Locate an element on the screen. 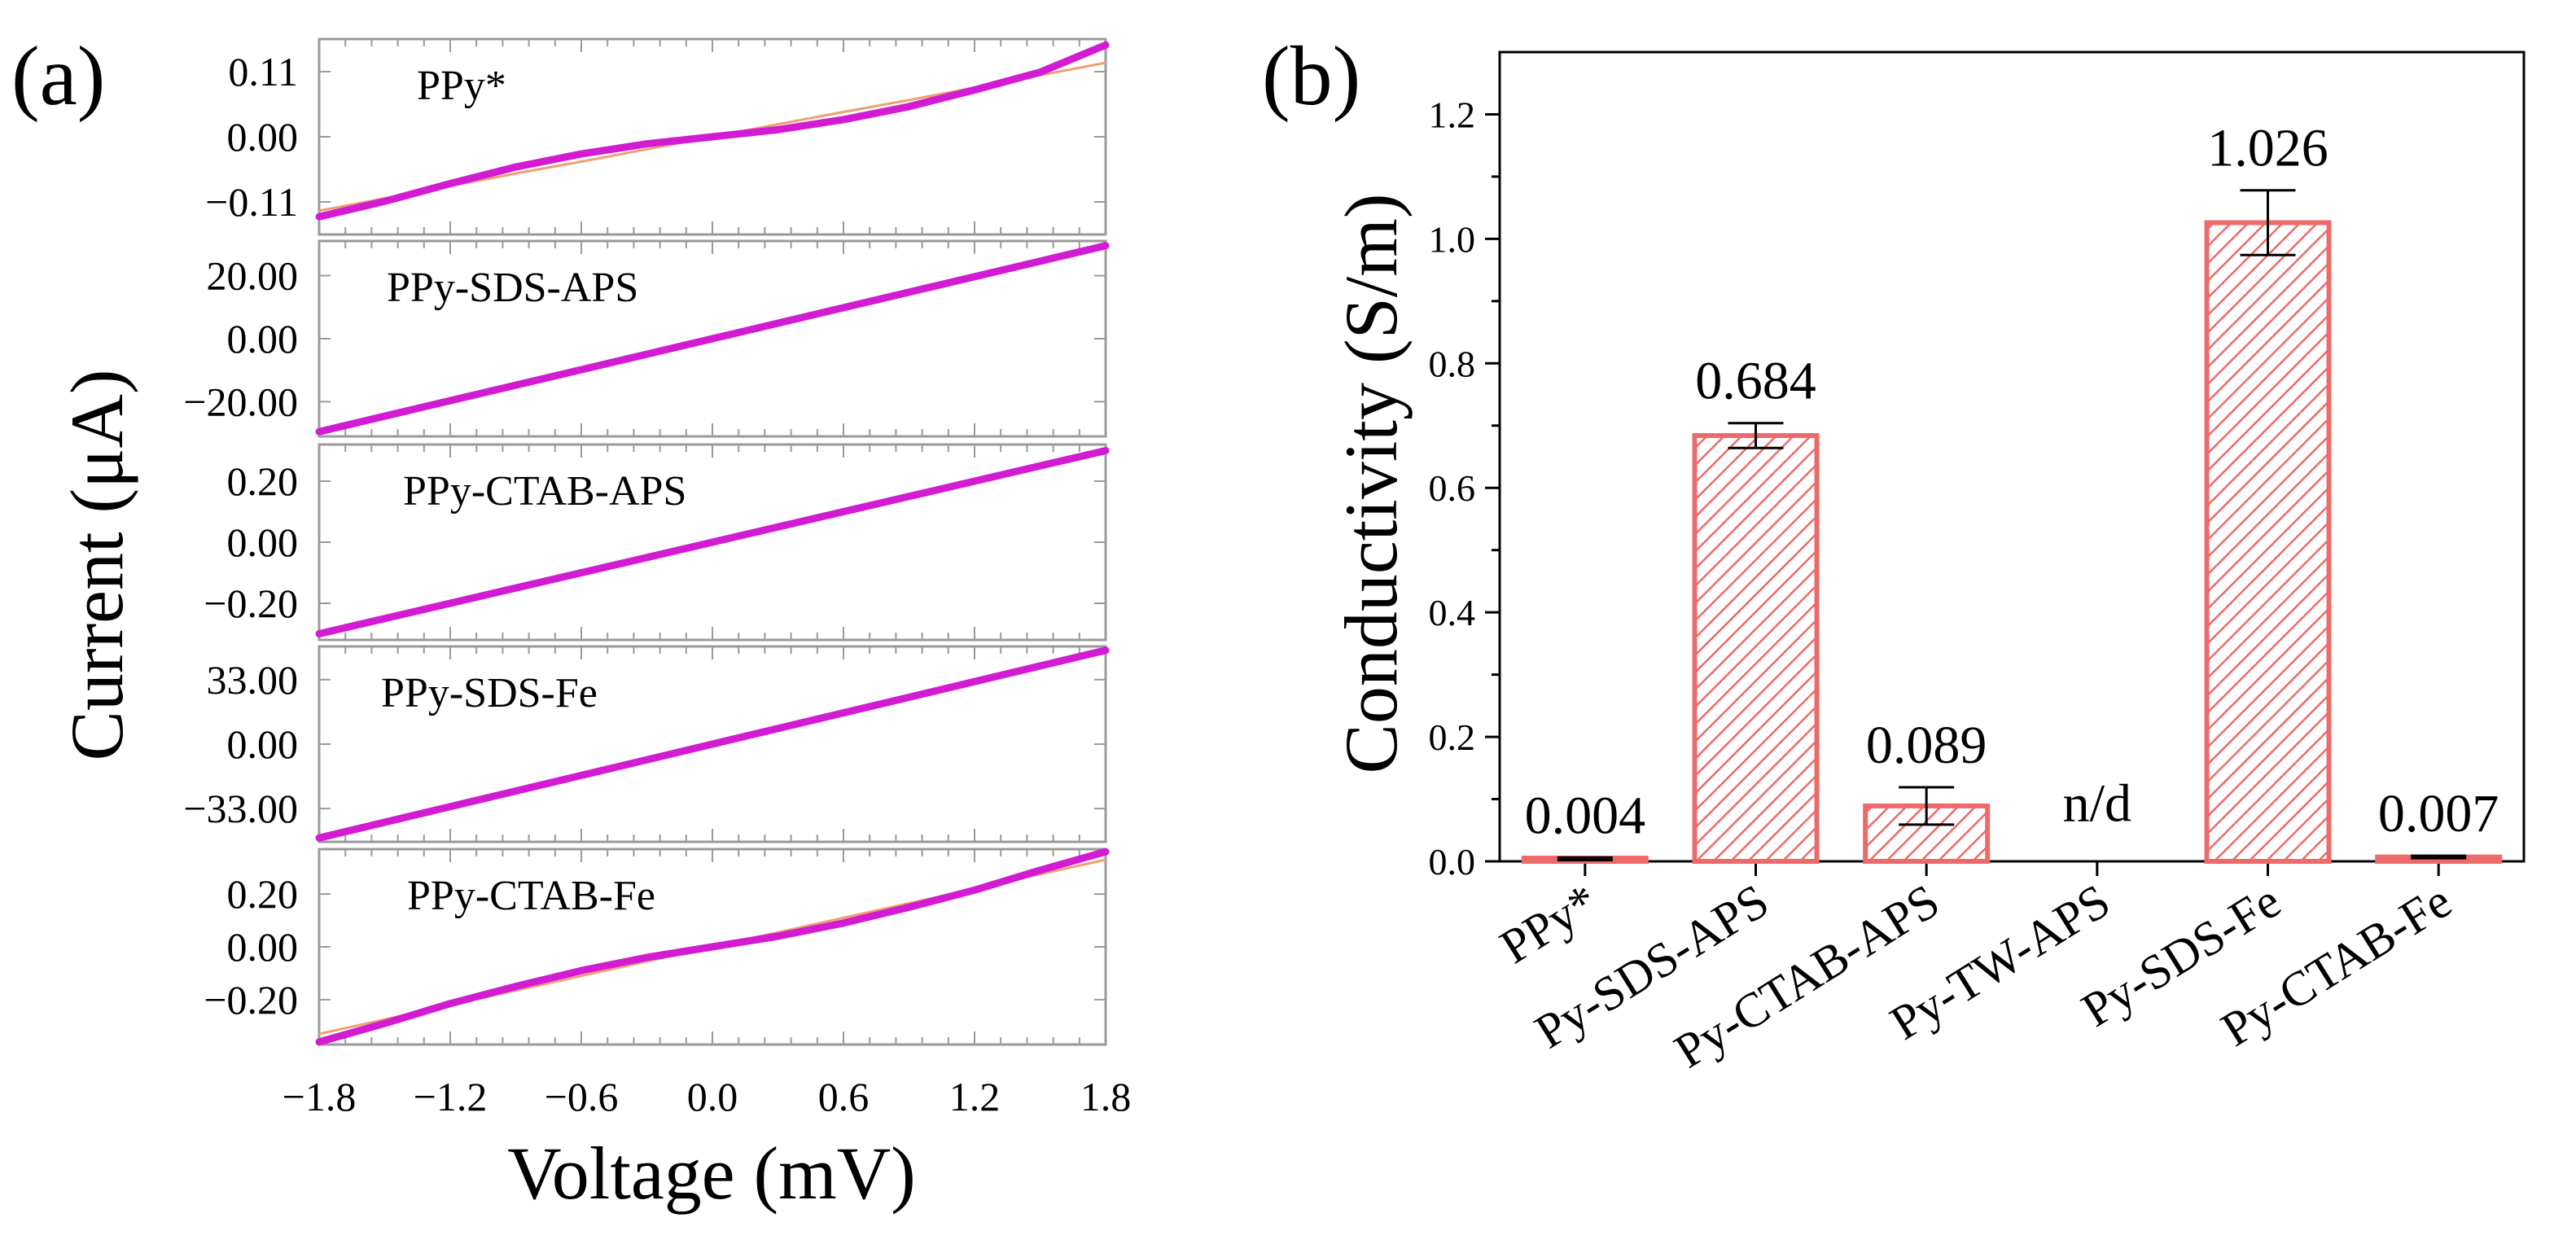 The image size is (2576, 1244). b-y-tick-label: 1.2 is located at coordinates (1452, 114).